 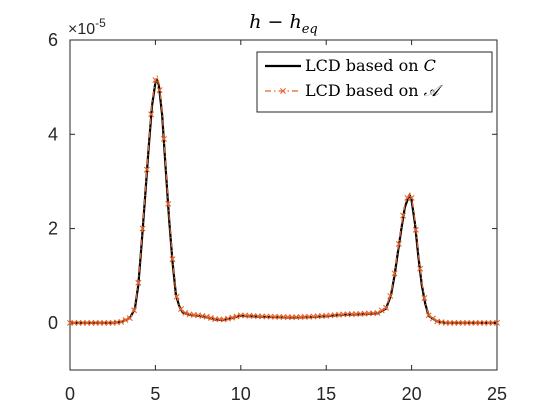 What do you see at coordinates (374, 90) in the screenshot?
I see `legend-entry-a: LCD based on 𝒜` at bounding box center [374, 90].